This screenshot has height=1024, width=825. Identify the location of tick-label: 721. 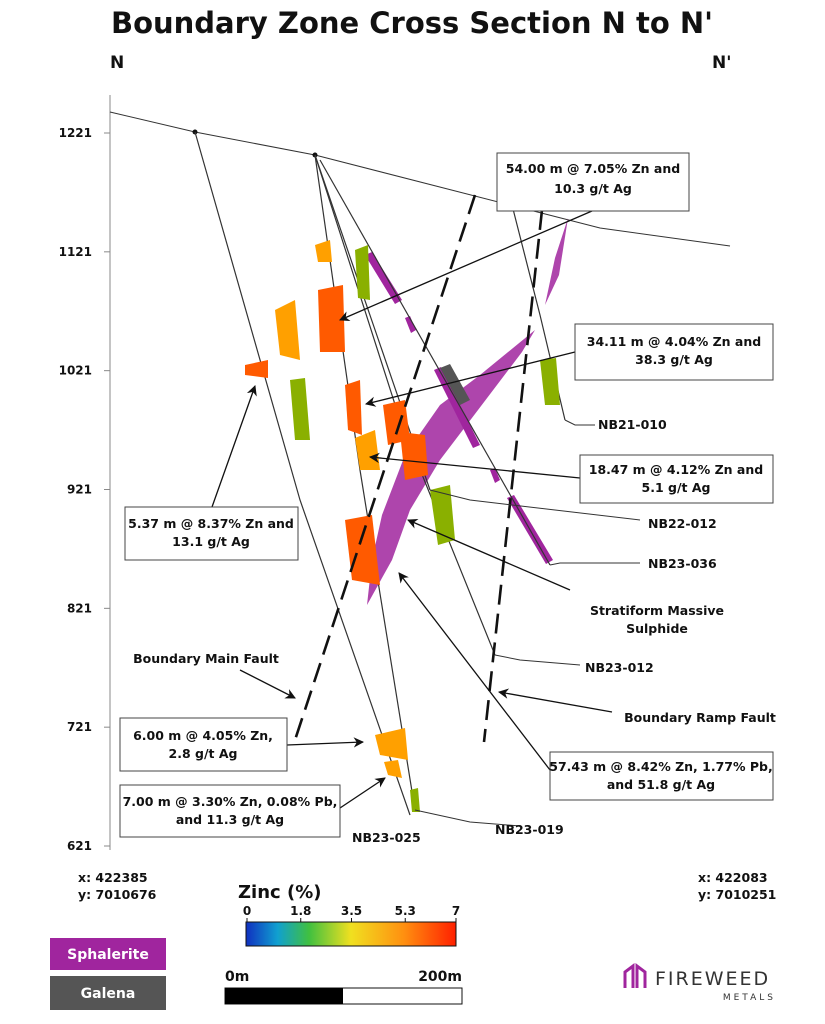
(79, 727).